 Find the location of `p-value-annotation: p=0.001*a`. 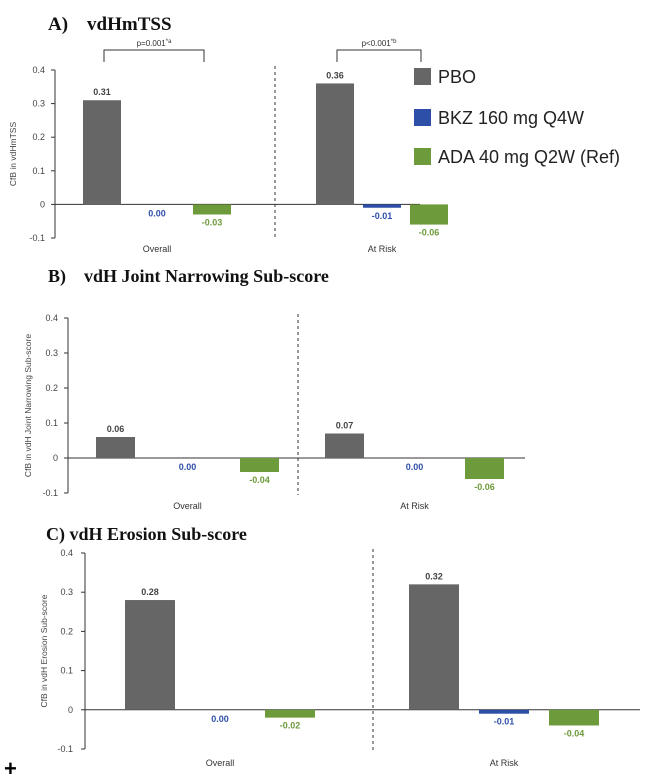

p-value-annotation: p=0.001*a is located at coordinates (154, 43).